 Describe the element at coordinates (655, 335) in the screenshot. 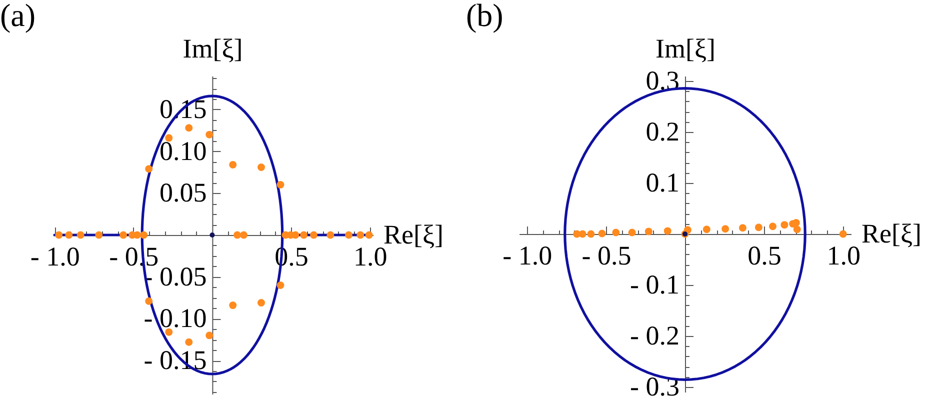

I see `y-tick-label: - 0.2` at that location.